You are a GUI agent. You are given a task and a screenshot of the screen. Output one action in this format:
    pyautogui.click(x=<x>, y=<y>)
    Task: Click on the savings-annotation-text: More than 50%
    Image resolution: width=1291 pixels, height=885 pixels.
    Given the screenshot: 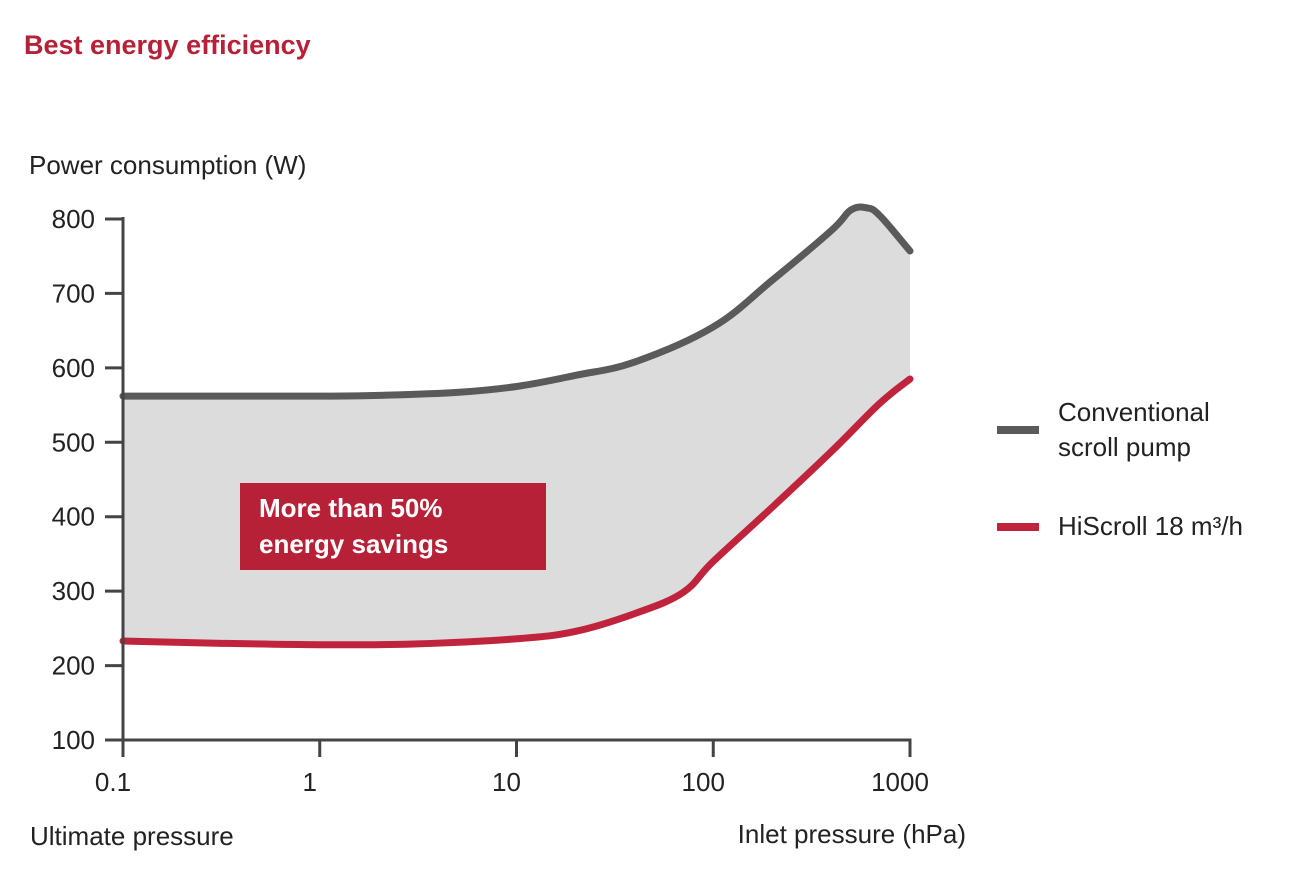 What is the action you would take?
    pyautogui.click(x=351, y=508)
    